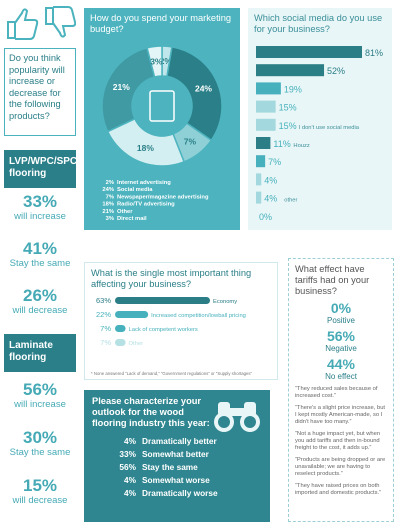 Image resolution: width=400 pixels, height=530 pixels. I want to click on tariff-stat: 0% Positive, so click(341, 313).